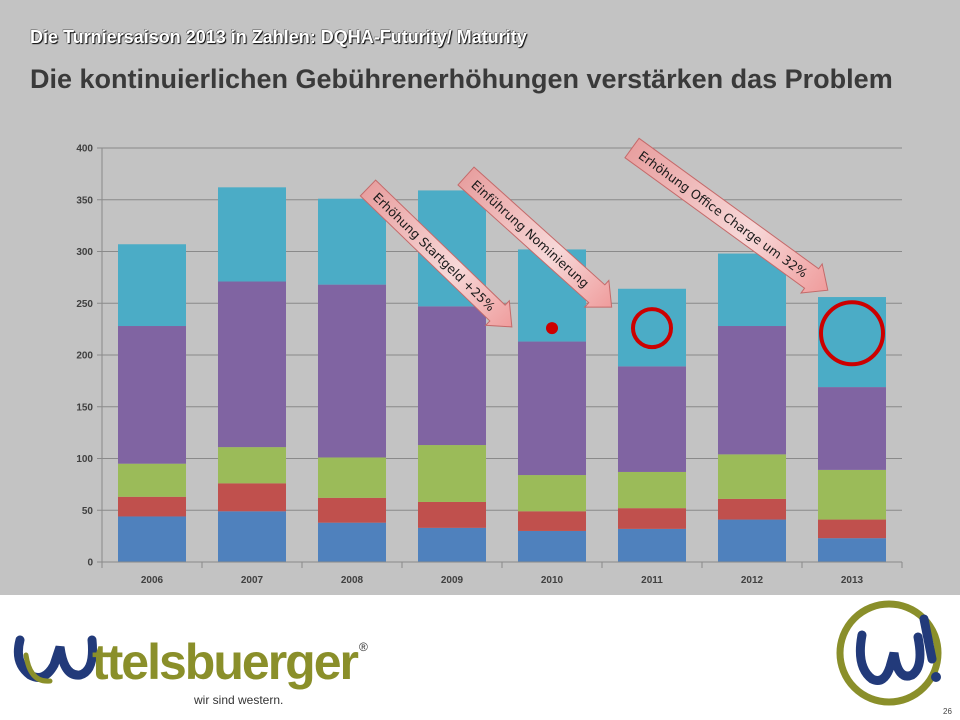 This screenshot has width=960, height=720. What do you see at coordinates (84, 149) in the screenshot?
I see `y-tick-label: 400` at bounding box center [84, 149].